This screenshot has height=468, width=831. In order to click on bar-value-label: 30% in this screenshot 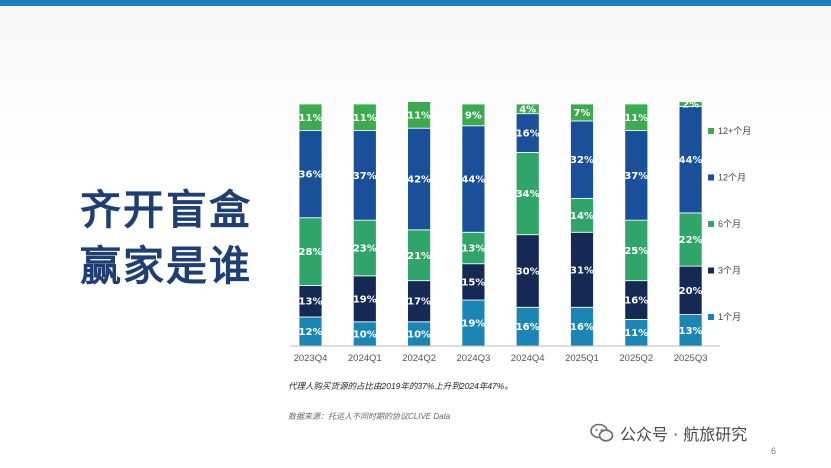, I will do `click(528, 271)`.